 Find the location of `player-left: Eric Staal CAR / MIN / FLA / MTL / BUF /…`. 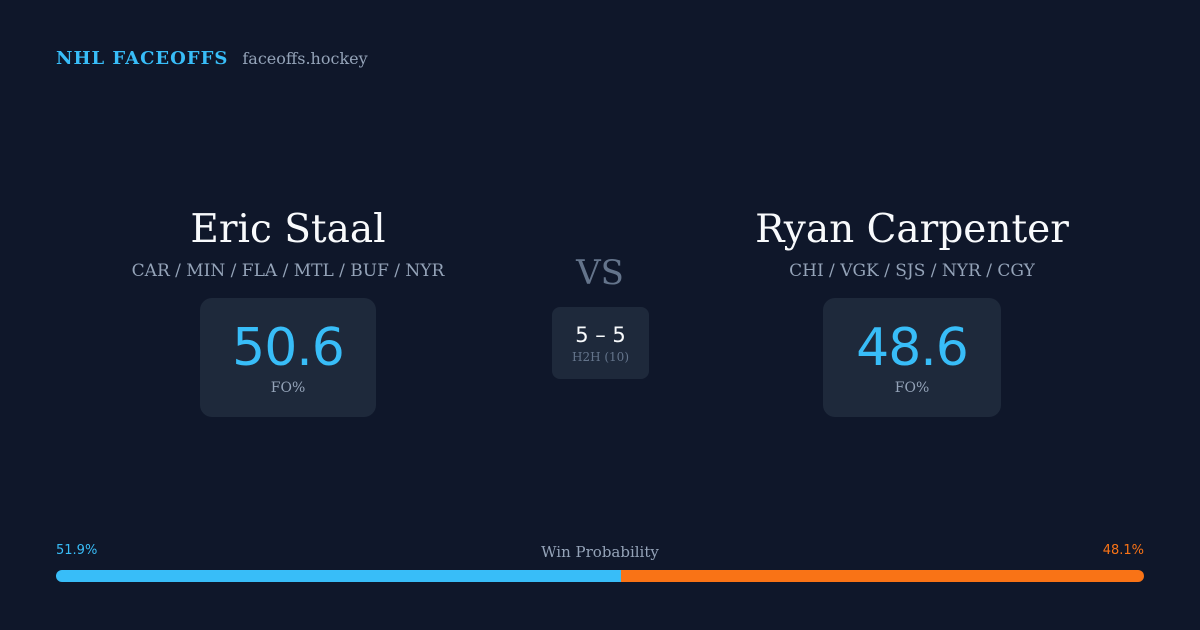

player-left: Eric Staal CAR / MIN / FLA / MTL / BUF /… is located at coordinates (288, 311).